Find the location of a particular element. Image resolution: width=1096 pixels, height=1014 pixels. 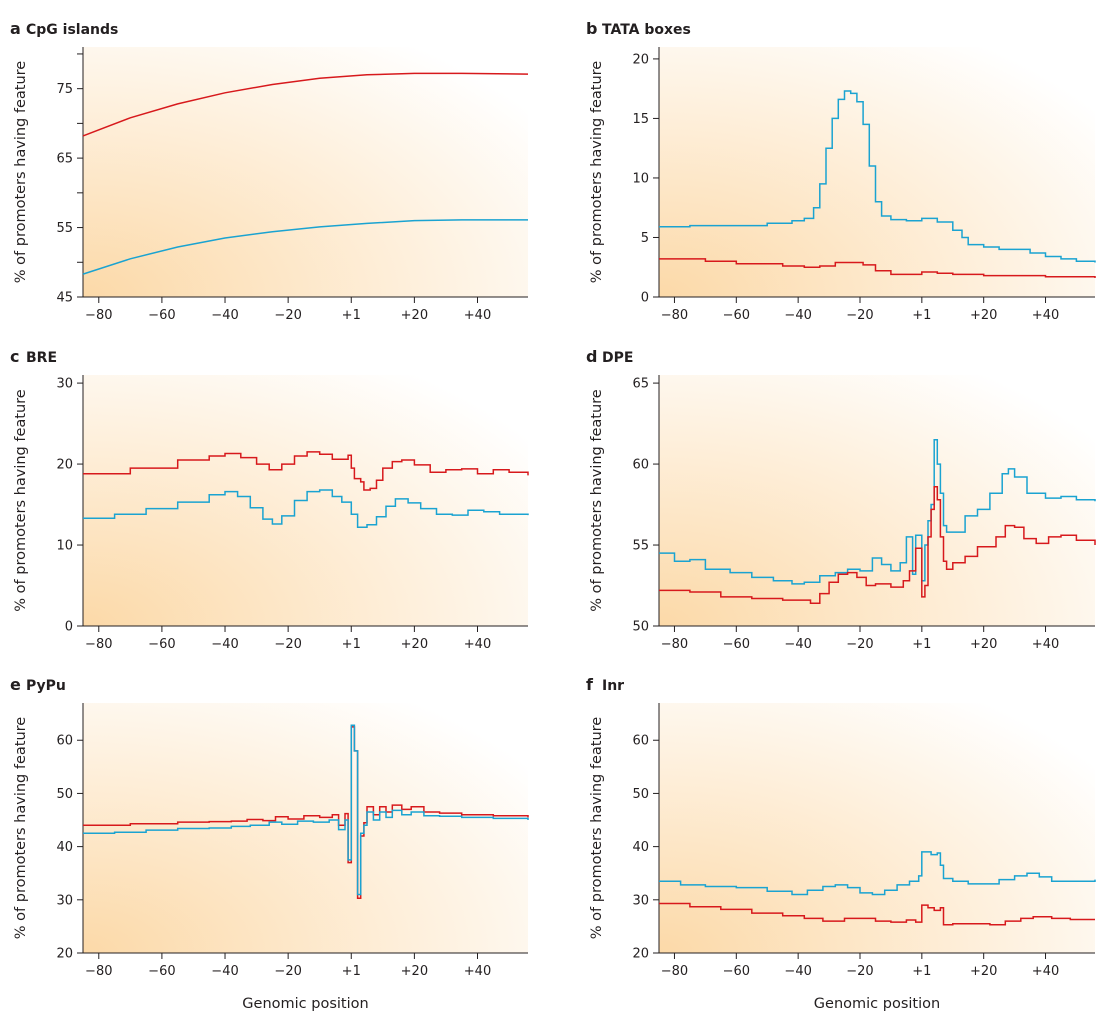

panel-letter: f is located at coordinates (590, 684).